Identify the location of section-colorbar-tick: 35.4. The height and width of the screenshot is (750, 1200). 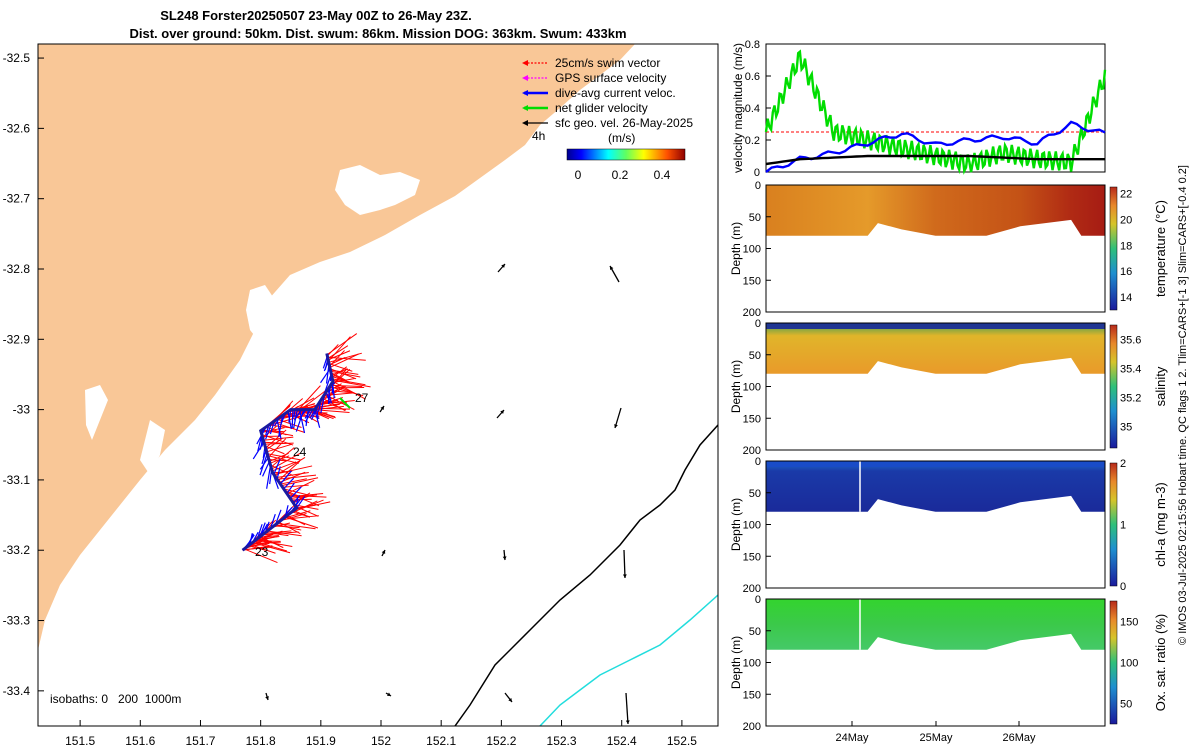
(1130, 369).